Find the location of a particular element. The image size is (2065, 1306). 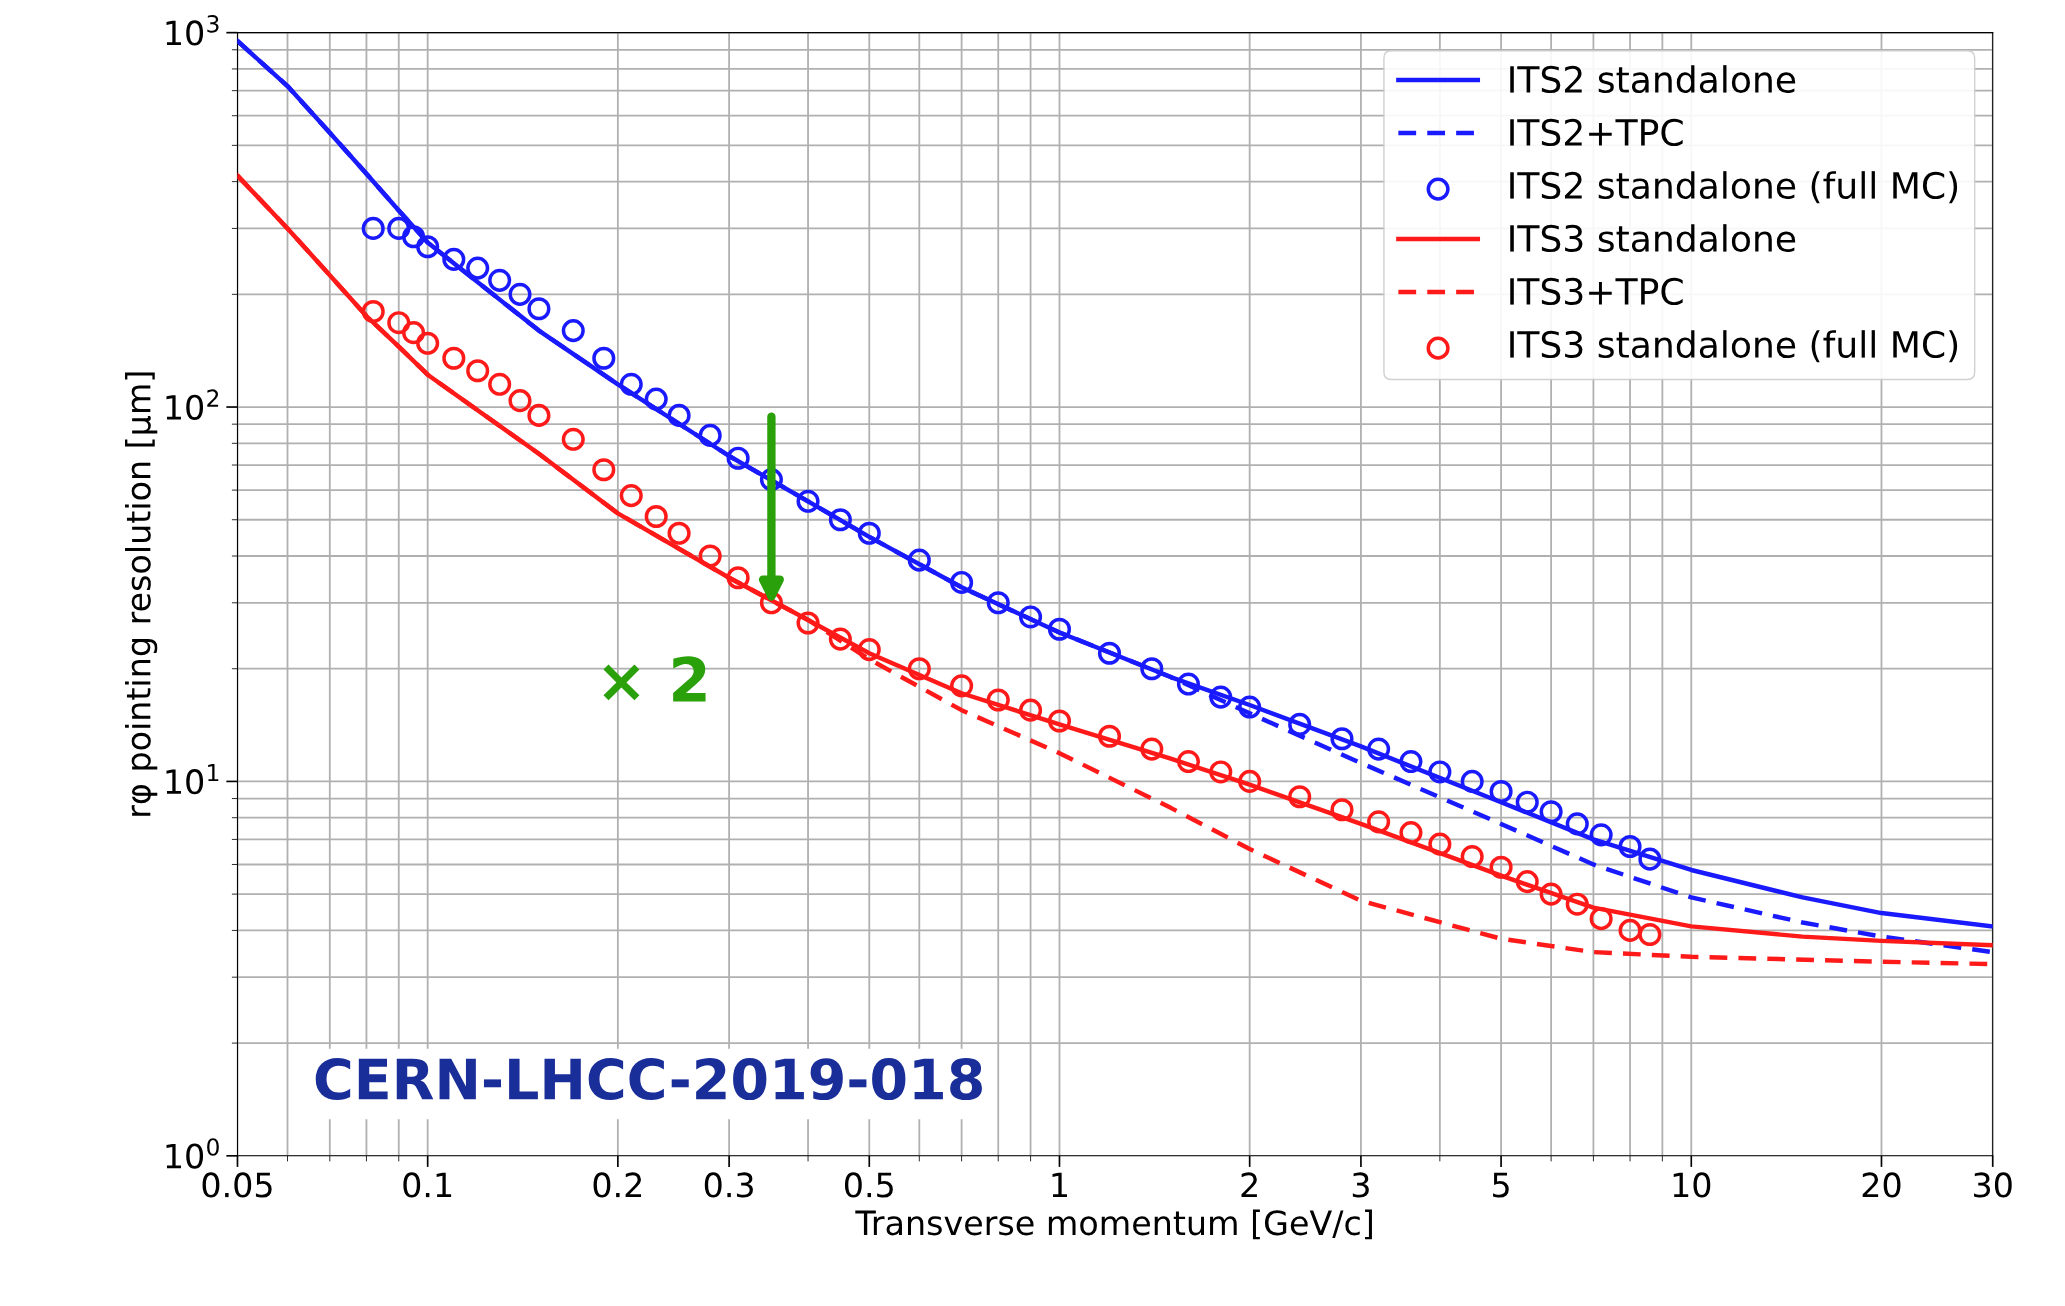

legend-label: ITS2 standalone is located at coordinates (1653, 79).